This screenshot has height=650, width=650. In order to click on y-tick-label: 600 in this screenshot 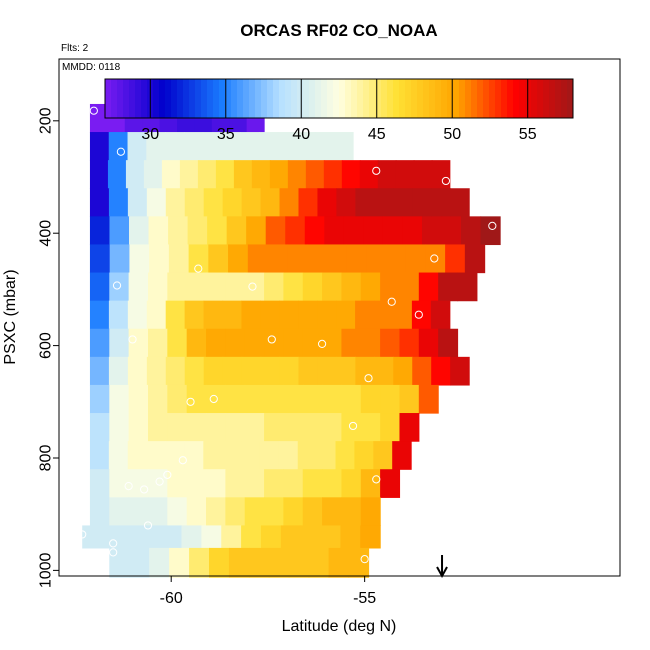, I will do `click(46, 345)`.